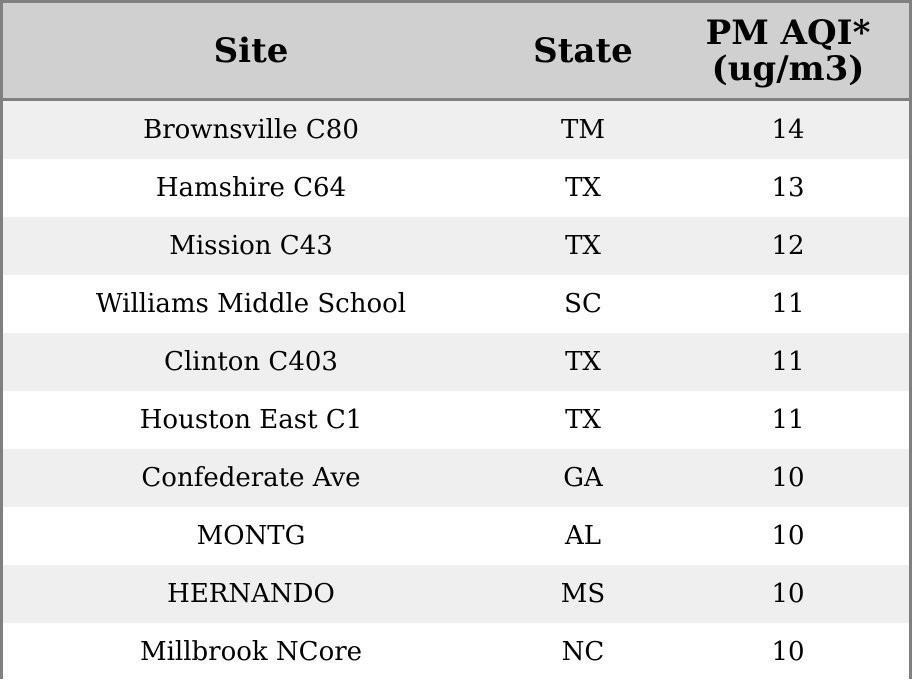  What do you see at coordinates (251, 130) in the screenshot?
I see `cell-site: Brownsville C80` at bounding box center [251, 130].